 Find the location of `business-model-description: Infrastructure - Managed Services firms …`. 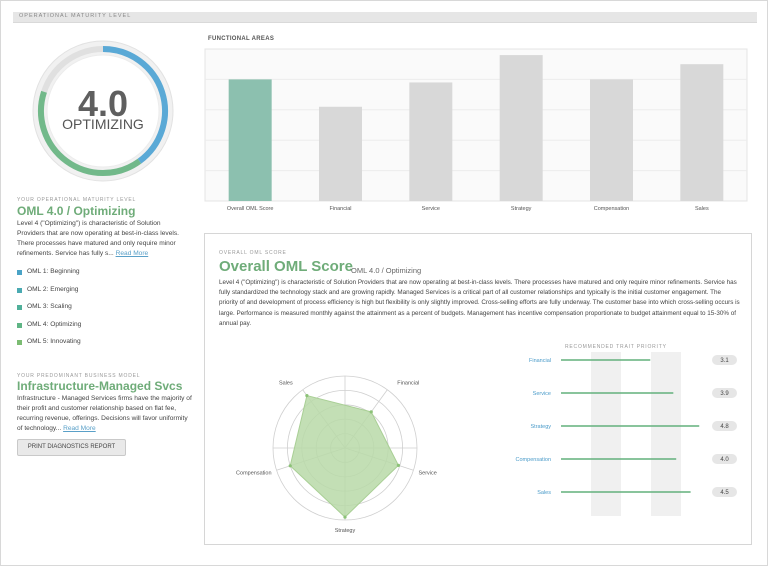

business-model-description: Infrastructure - Managed Services firms … is located at coordinates (105, 414).